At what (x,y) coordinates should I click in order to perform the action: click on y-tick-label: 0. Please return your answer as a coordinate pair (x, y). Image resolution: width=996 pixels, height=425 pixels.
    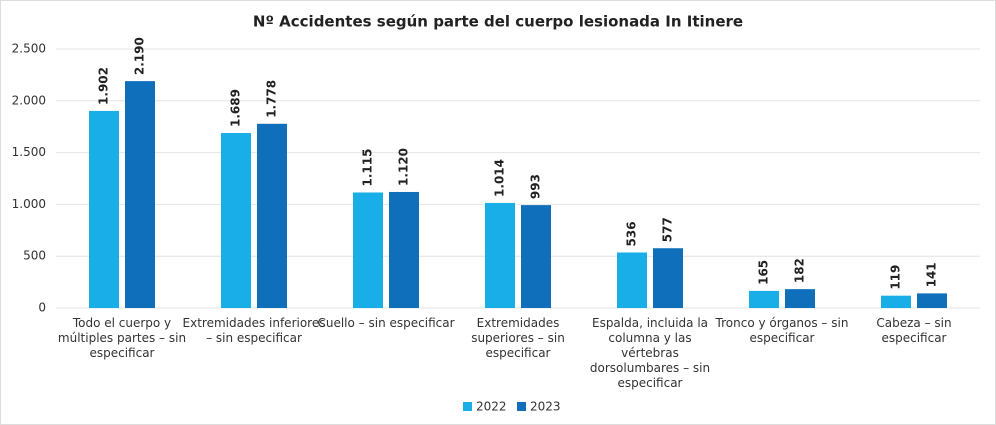
    Looking at the image, I should click on (42, 308).